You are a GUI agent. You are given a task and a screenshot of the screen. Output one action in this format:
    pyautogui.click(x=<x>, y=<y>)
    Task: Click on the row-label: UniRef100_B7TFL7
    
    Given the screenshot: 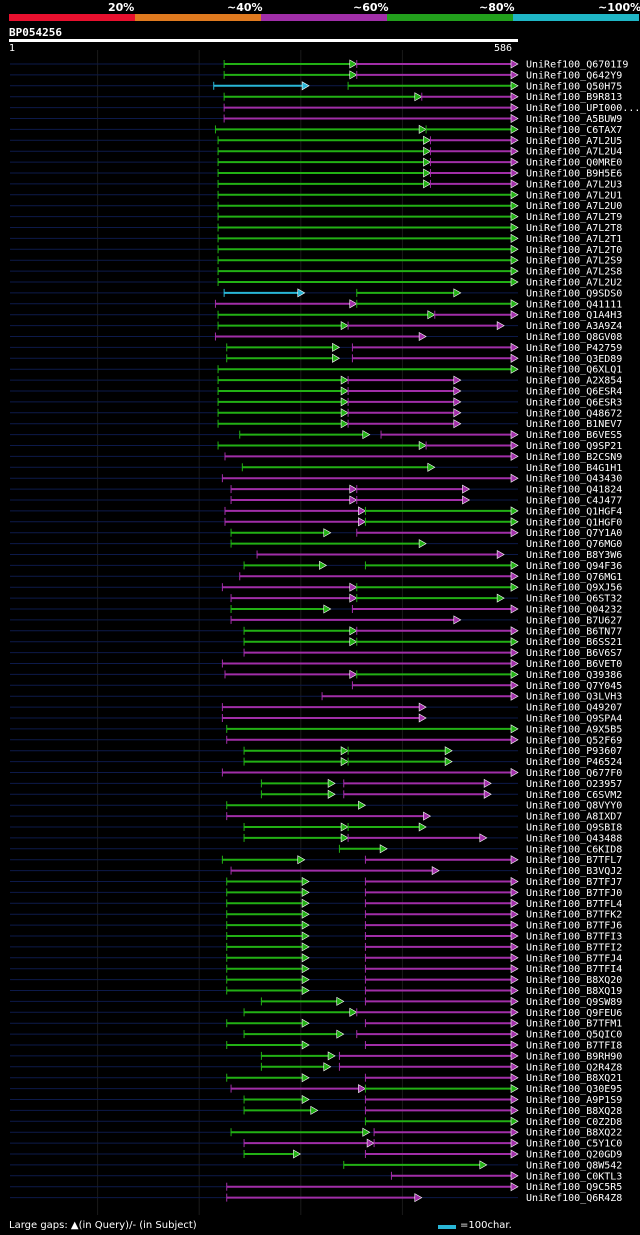 What is the action you would take?
    pyautogui.click(x=574, y=860)
    